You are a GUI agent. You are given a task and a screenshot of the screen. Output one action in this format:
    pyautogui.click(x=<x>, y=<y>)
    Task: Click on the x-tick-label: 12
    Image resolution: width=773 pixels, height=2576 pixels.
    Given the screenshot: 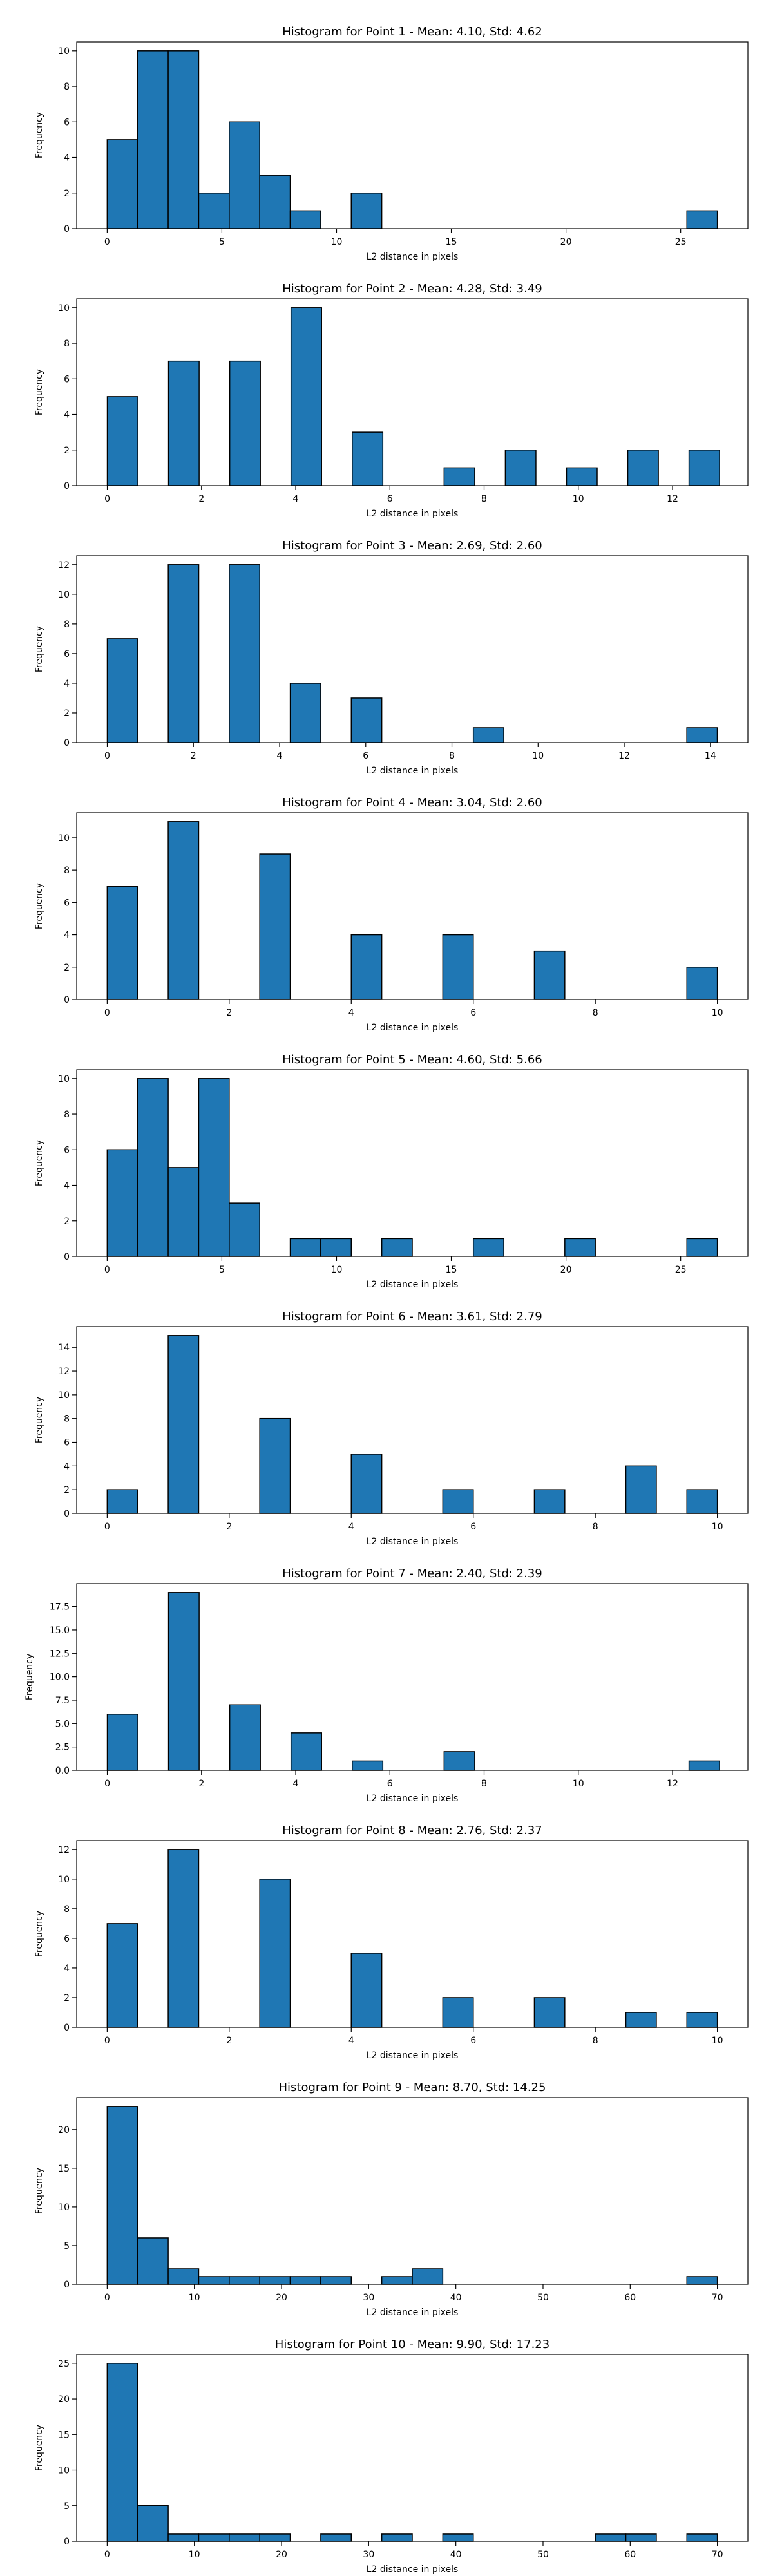 What is the action you would take?
    pyautogui.click(x=672, y=1784)
    